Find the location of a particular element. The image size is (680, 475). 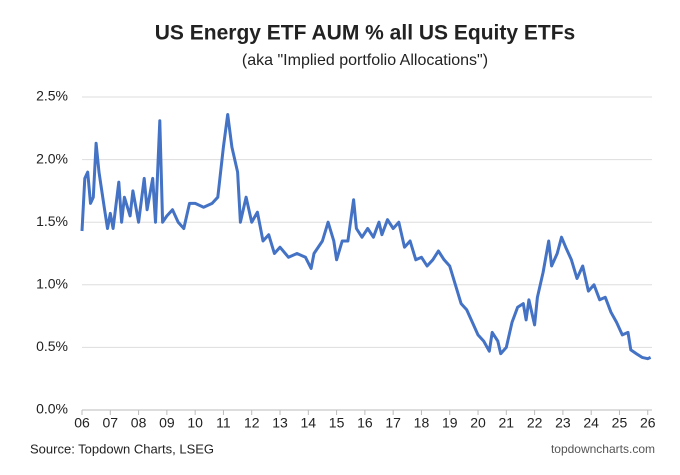

x-tick-label: 09 is located at coordinates (167, 423).